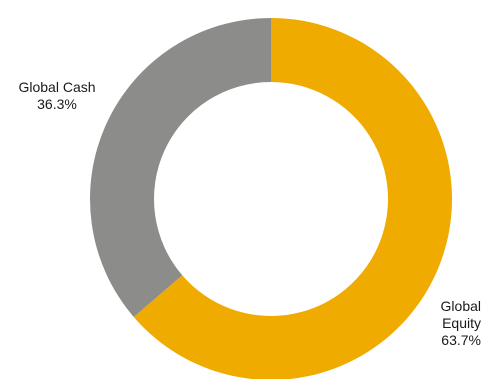  Describe the element at coordinates (57, 104) in the screenshot. I see `slice-value: 36.3%` at that location.